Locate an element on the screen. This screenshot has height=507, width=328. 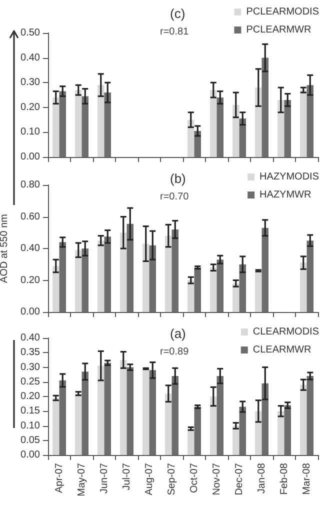
chart-title: (b) is located at coordinates (178, 178).